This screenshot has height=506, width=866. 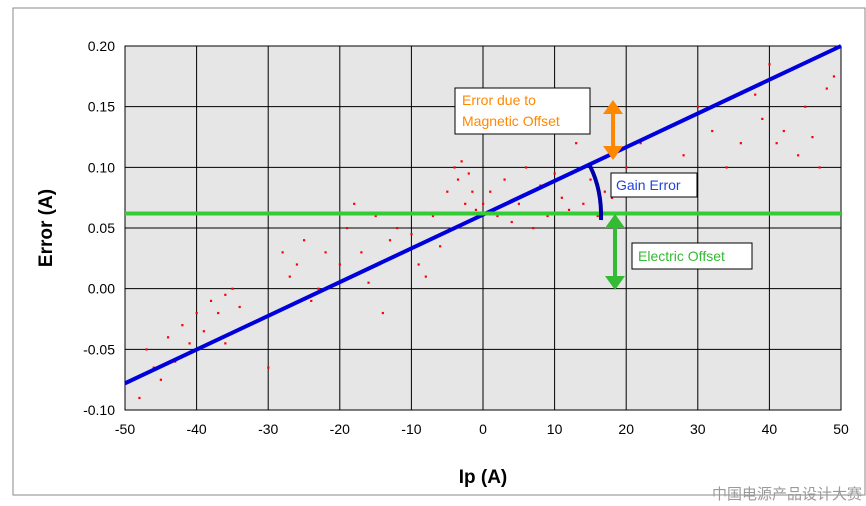 What do you see at coordinates (681, 256) in the screenshot?
I see `electric-offset-label: Electric Offset` at bounding box center [681, 256].